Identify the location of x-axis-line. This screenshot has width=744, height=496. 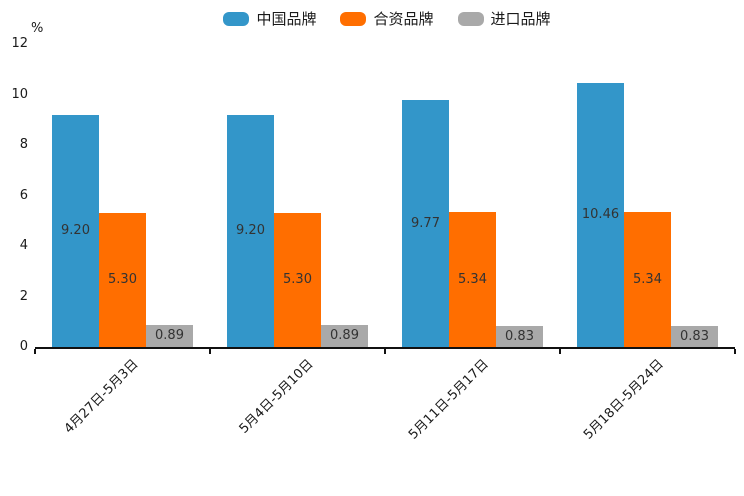
(385, 348).